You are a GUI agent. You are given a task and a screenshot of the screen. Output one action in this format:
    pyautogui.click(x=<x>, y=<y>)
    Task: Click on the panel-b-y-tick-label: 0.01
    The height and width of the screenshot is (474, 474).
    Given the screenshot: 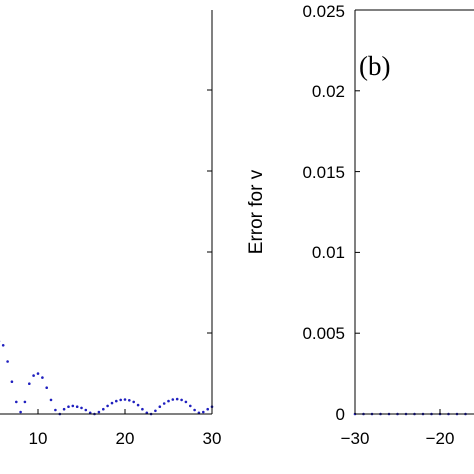 What is the action you would take?
    pyautogui.click(x=328, y=252)
    